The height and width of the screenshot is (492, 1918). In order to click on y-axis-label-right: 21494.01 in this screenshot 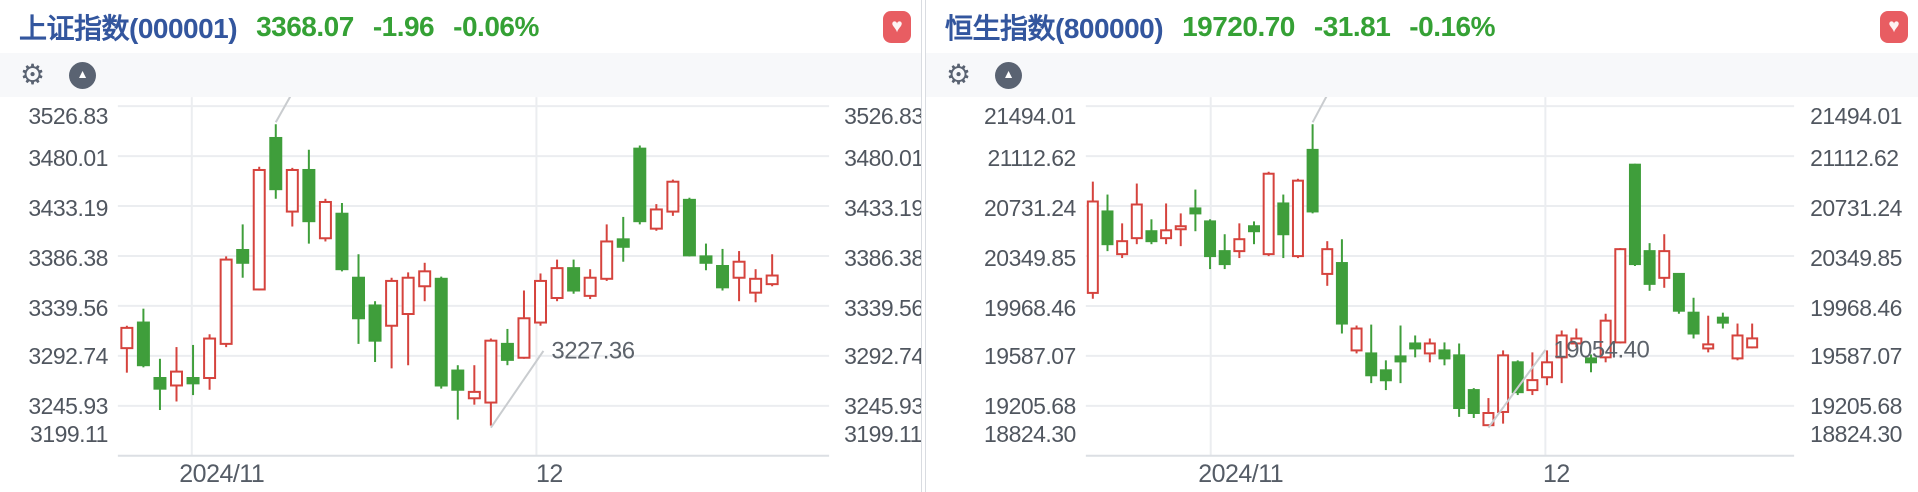, I will do `click(1856, 116)`.